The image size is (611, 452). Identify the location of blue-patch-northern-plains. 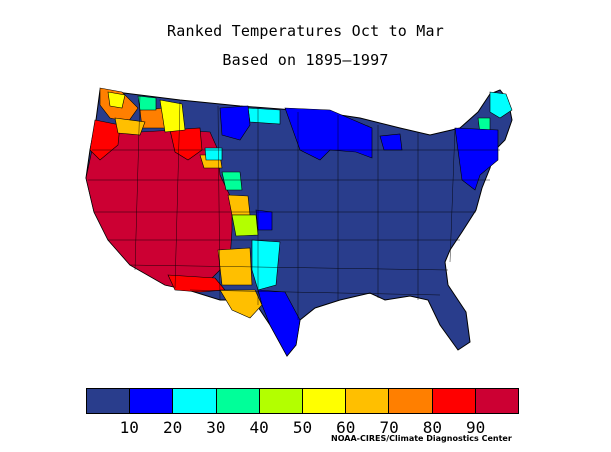
(235, 123).